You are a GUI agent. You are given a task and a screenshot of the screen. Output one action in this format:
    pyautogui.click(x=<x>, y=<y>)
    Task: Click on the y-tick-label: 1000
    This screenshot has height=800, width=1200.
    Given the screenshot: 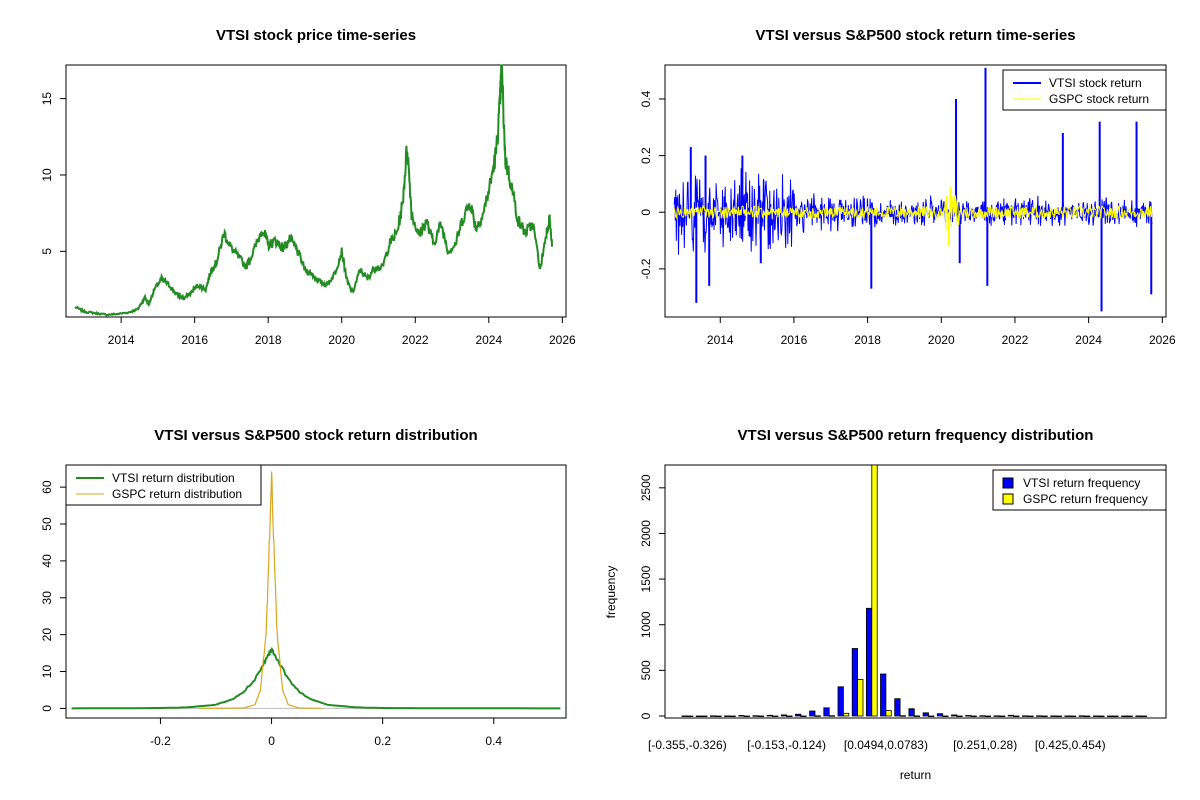 What is the action you would take?
    pyautogui.click(x=646, y=624)
    